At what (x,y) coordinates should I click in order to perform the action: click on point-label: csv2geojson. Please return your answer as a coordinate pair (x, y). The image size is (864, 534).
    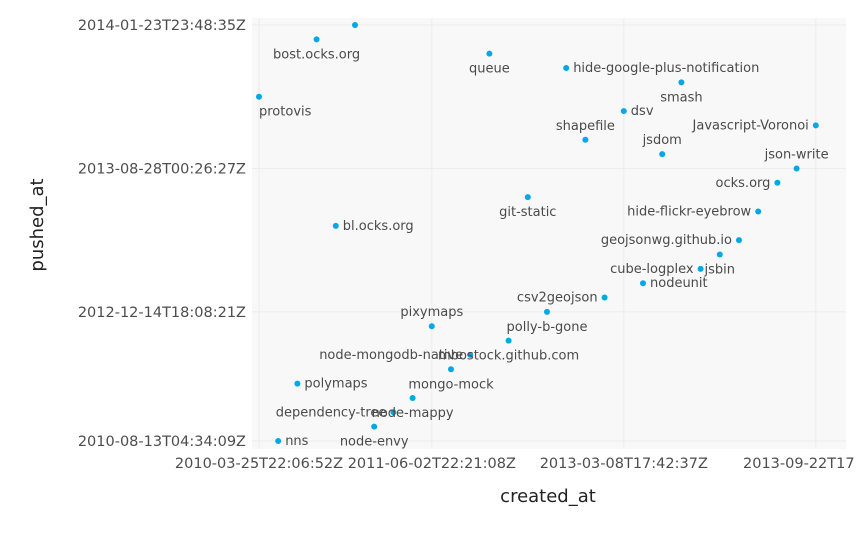
    Looking at the image, I should click on (557, 298).